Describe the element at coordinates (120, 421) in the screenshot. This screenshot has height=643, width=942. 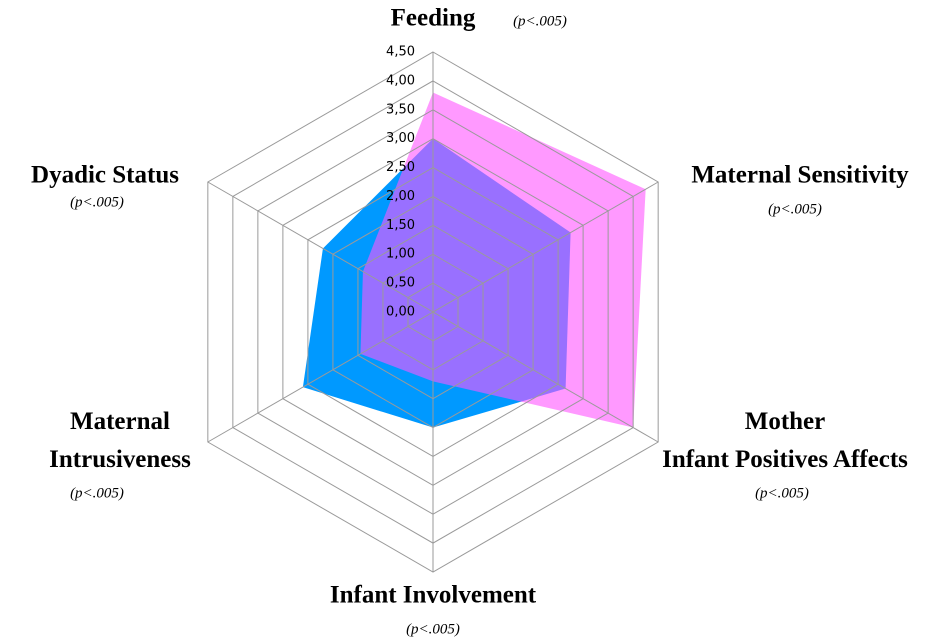
I see `category-label-line: Maternal` at that location.